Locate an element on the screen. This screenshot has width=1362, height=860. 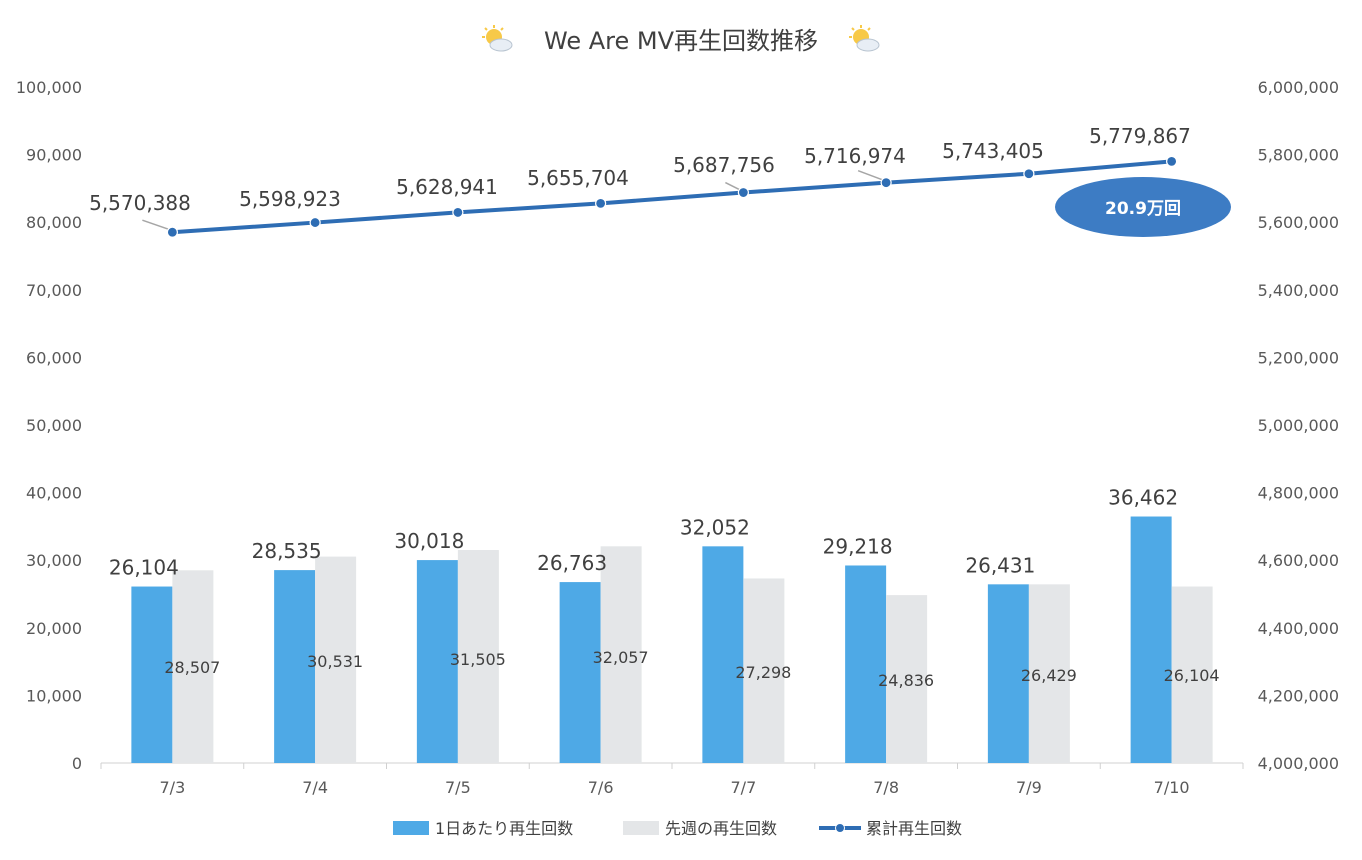
legend-label-daily-plays: 1日あたり再生回数 is located at coordinates (504, 828).